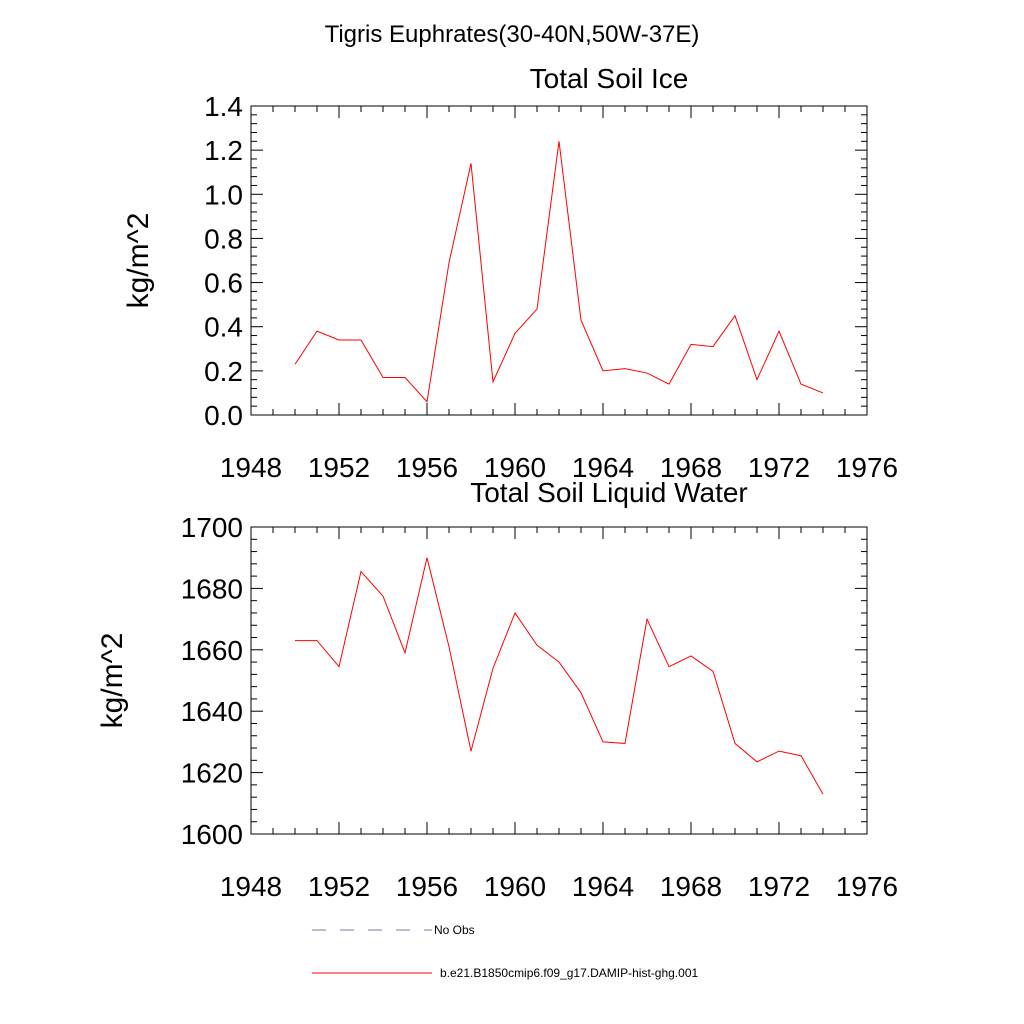 This screenshot has height=1024, width=1024. I want to click on y-tick-label: 0.8, so click(223, 238).